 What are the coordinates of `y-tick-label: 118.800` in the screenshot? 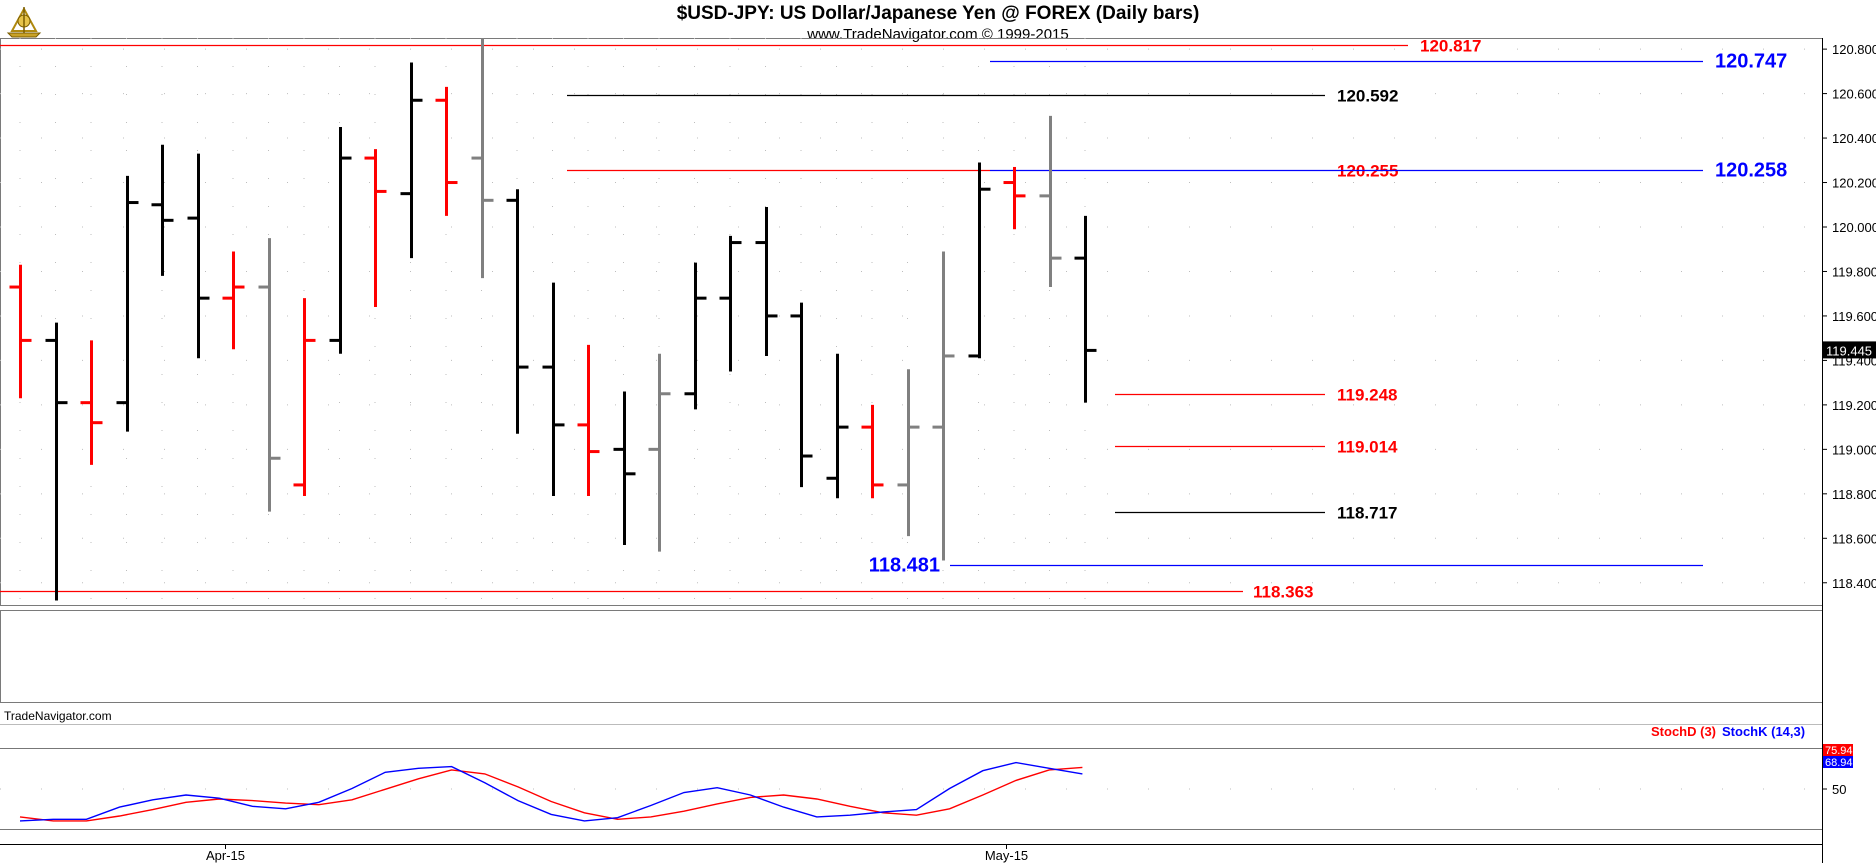 It's located at (1854, 494).